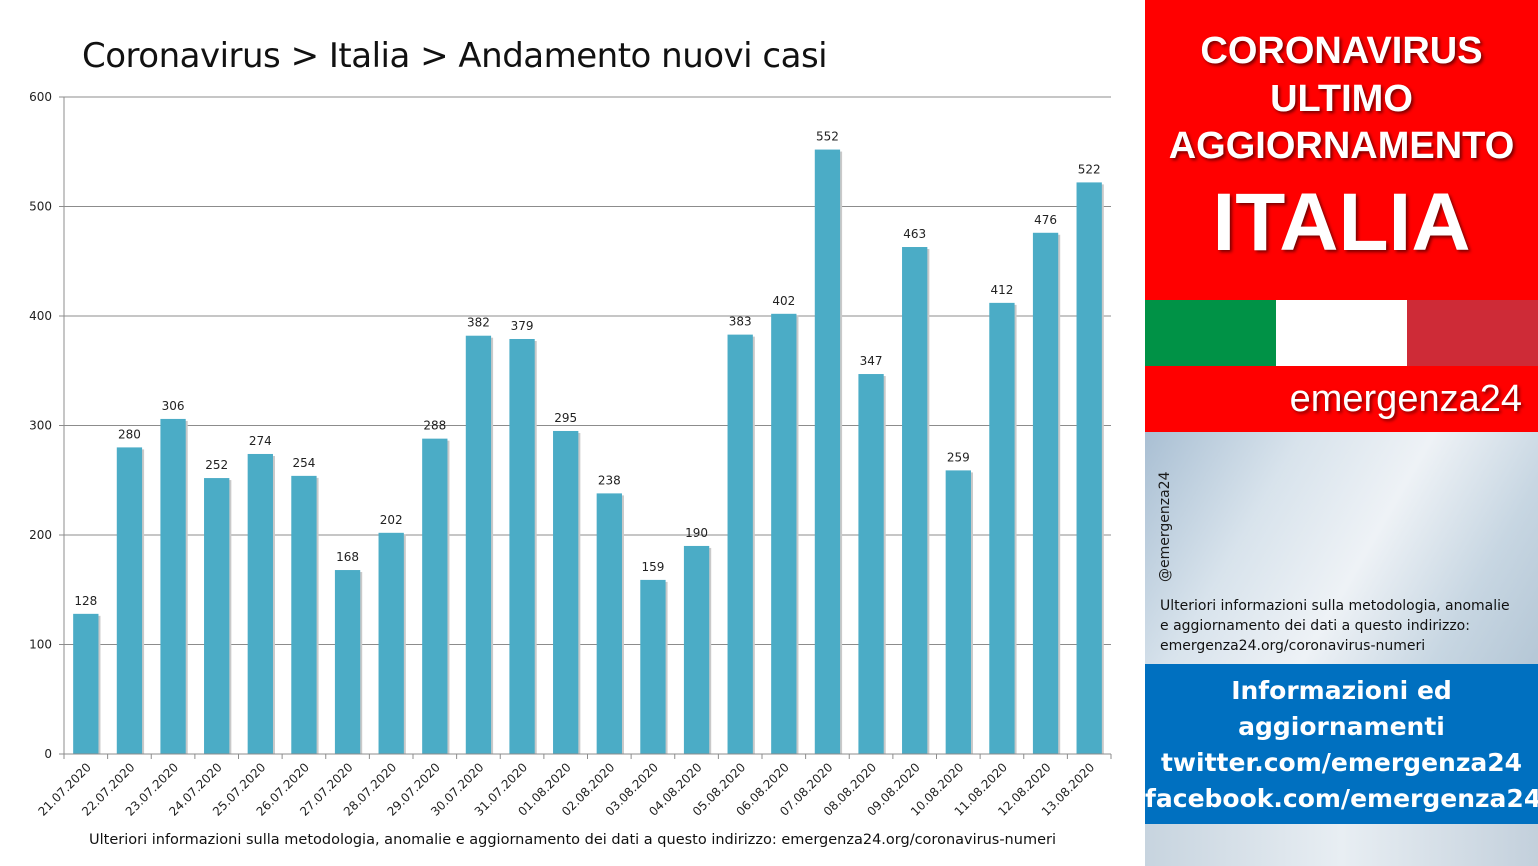  Describe the element at coordinates (871, 361) in the screenshot. I see `data-label: 347` at that location.